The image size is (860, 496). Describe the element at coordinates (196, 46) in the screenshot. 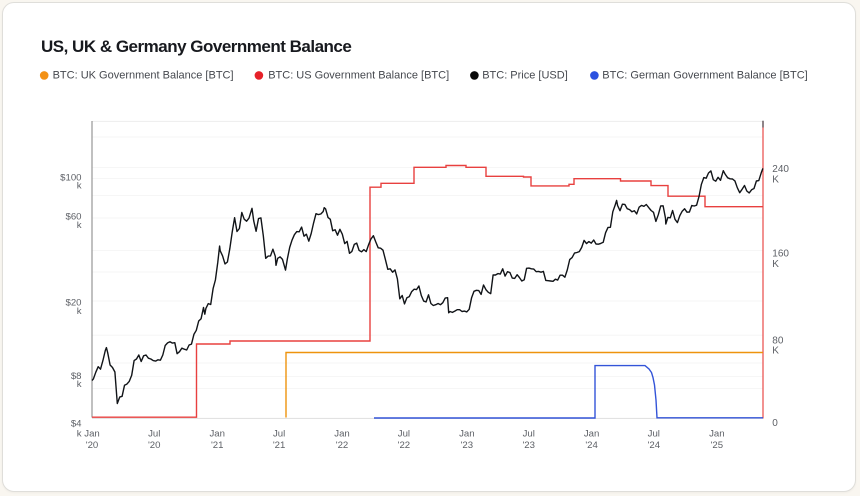

I see `svg-text:US, UK & Germany Government Ba: US, UK & Germany Government Balance` at that location.